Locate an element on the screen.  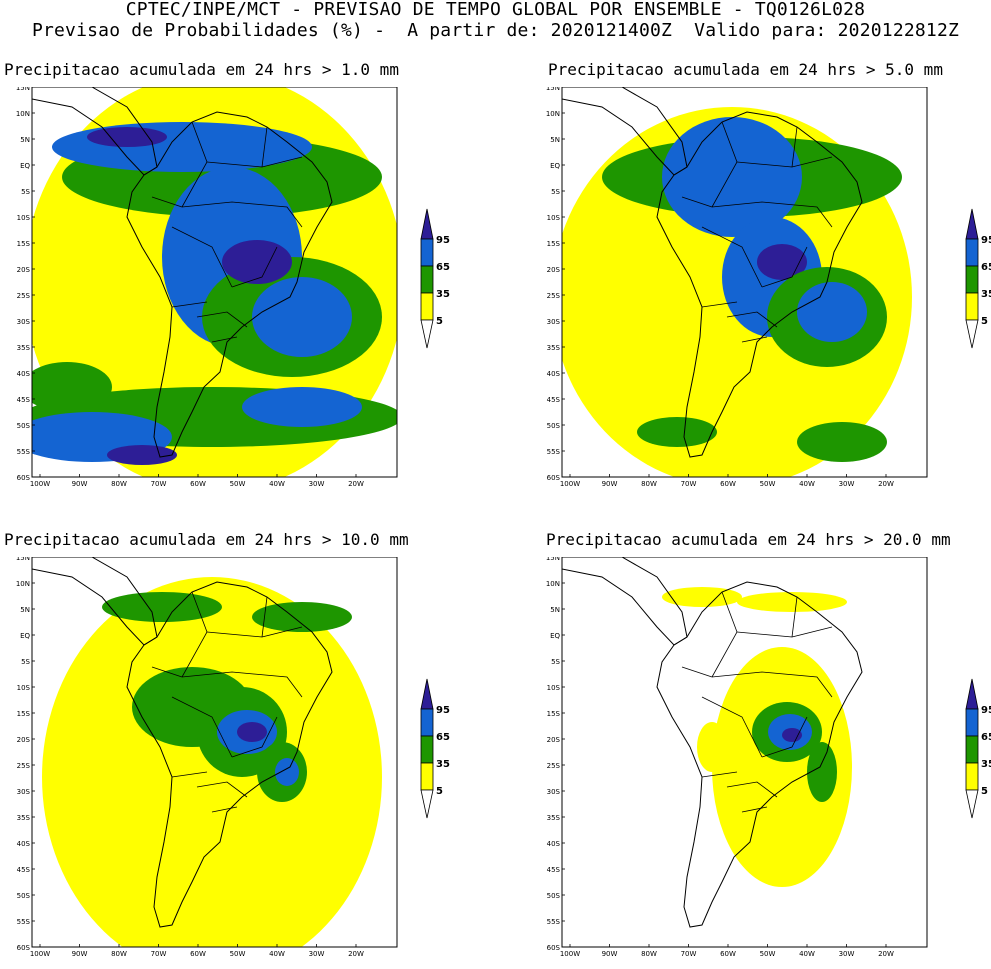
lat-tick-label: 35S is located at coordinates (24, 348).